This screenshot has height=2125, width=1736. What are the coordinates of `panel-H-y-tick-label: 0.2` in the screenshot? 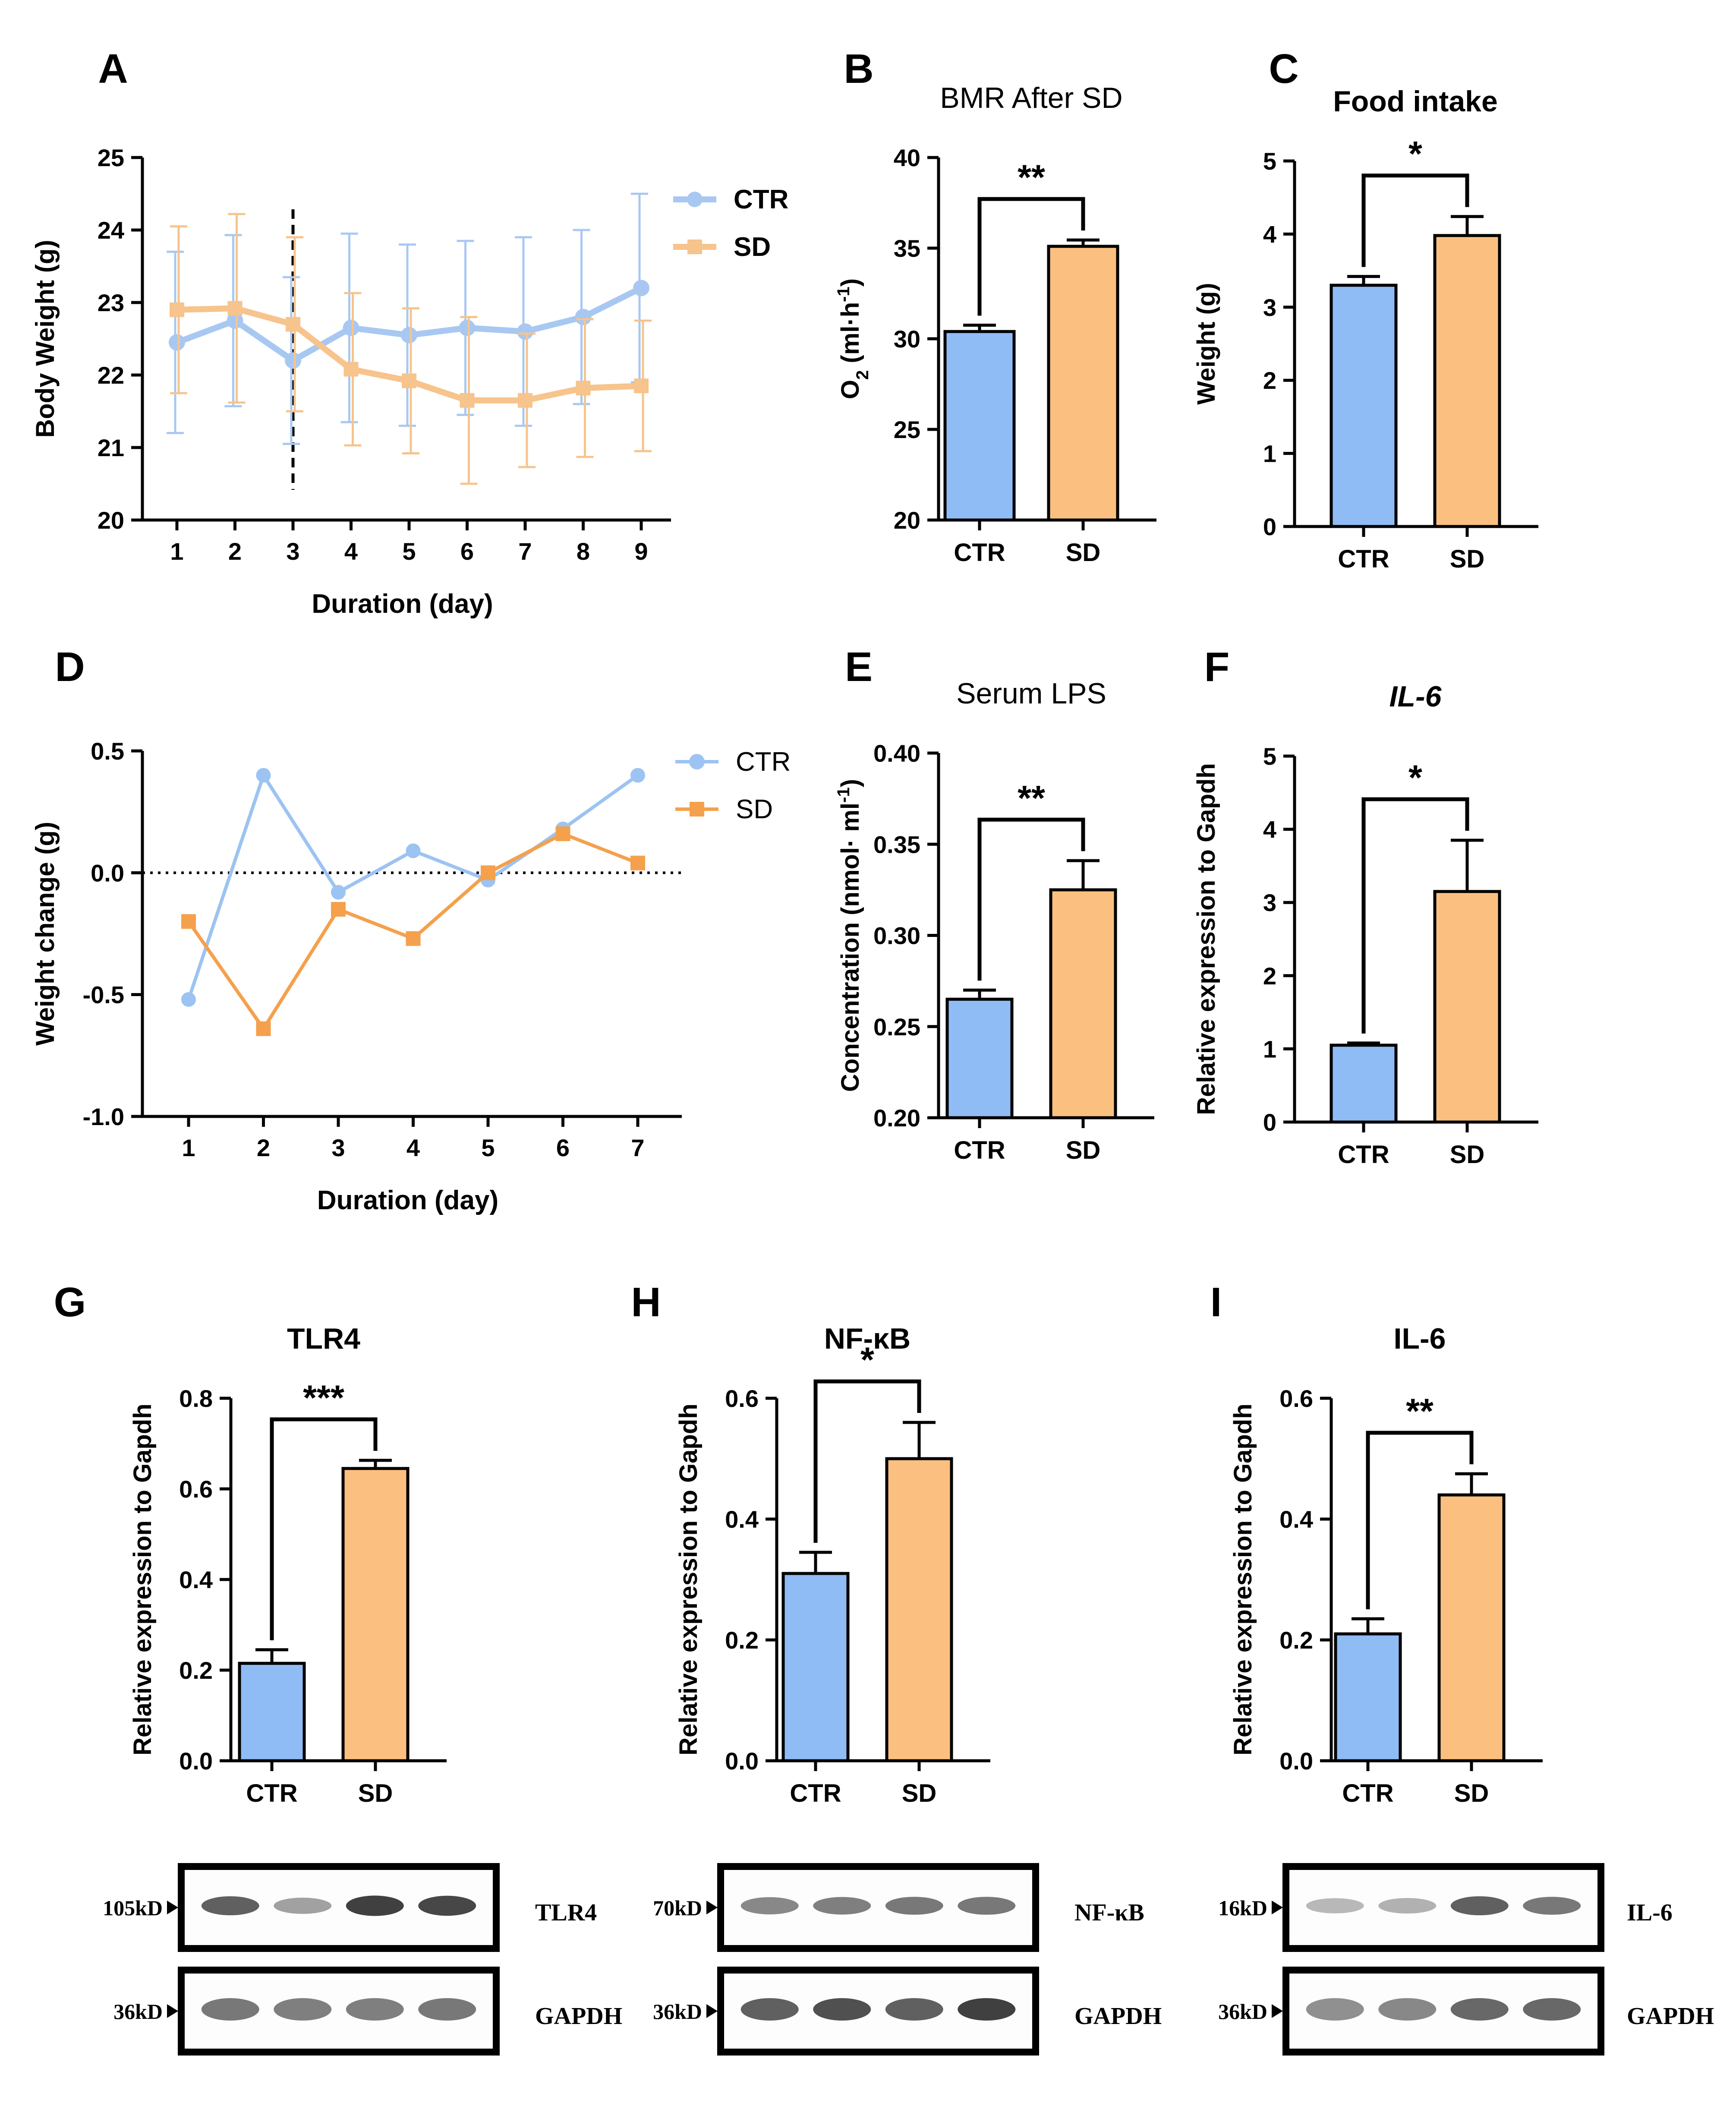 It's located at (742, 1640).